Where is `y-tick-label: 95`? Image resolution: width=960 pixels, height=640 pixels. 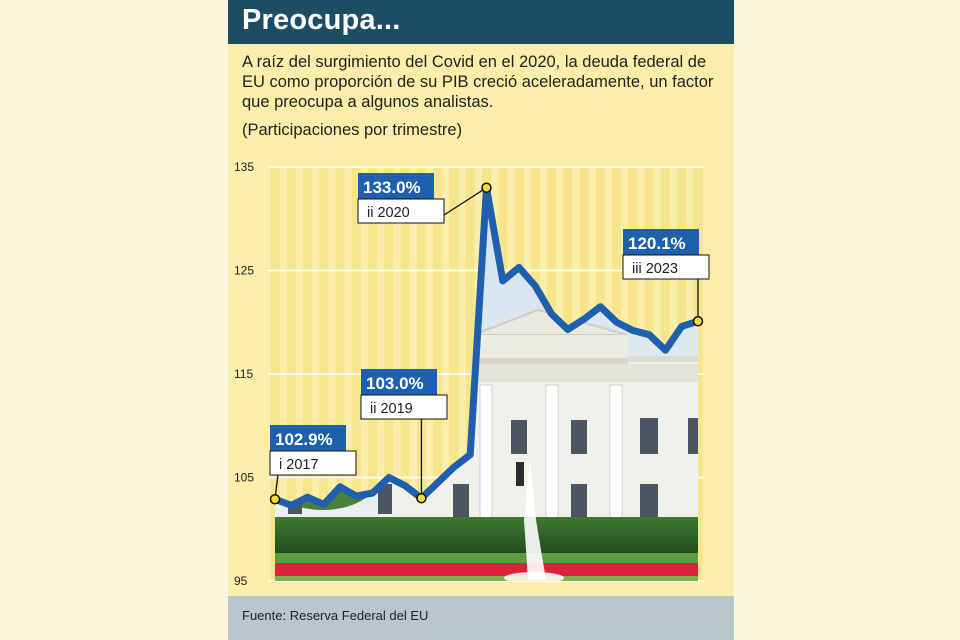
y-tick-label: 95 is located at coordinates (241, 581).